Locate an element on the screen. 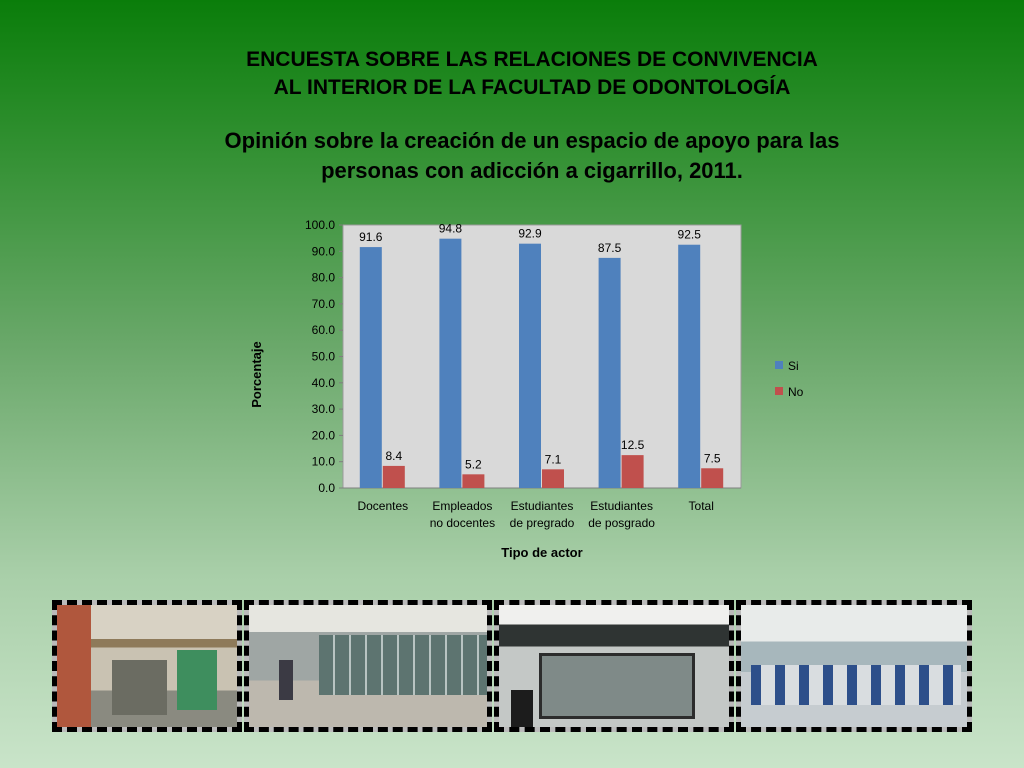 Image resolution: width=1024 pixels, height=768 pixels. corridor-photo is located at coordinates (368, 666).